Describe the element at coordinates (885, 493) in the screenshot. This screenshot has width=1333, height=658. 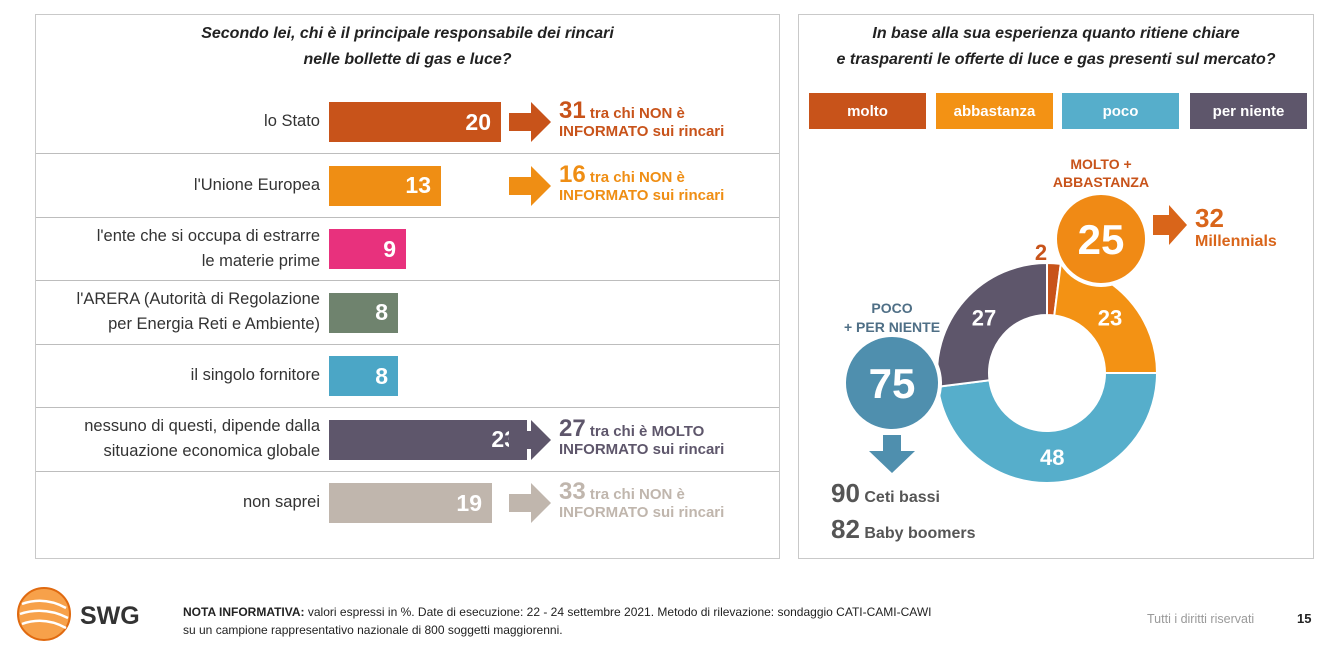
I see `callout: 90 Ceti bassi` at that location.